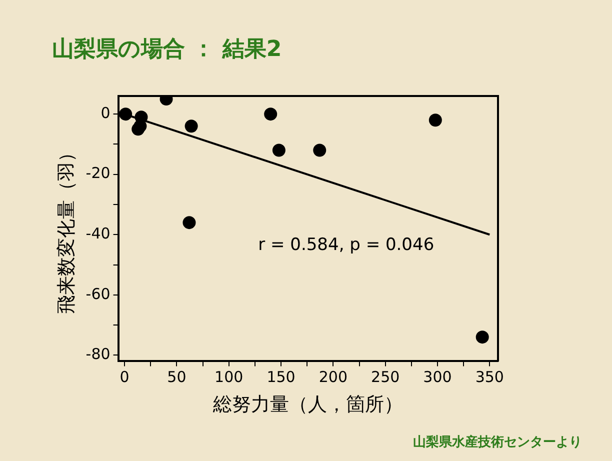 This screenshot has width=612, height=461. I want to click on chart-title: 山梨県の場合 ： 結果2, so click(167, 50).